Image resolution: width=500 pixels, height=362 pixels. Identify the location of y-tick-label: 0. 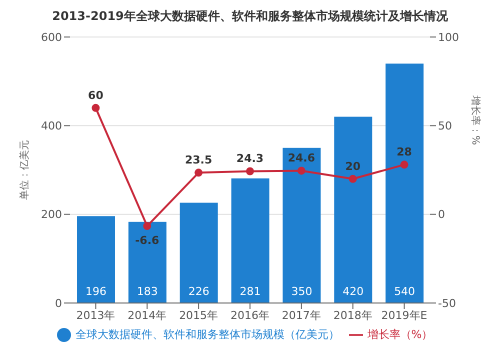
(58, 303).